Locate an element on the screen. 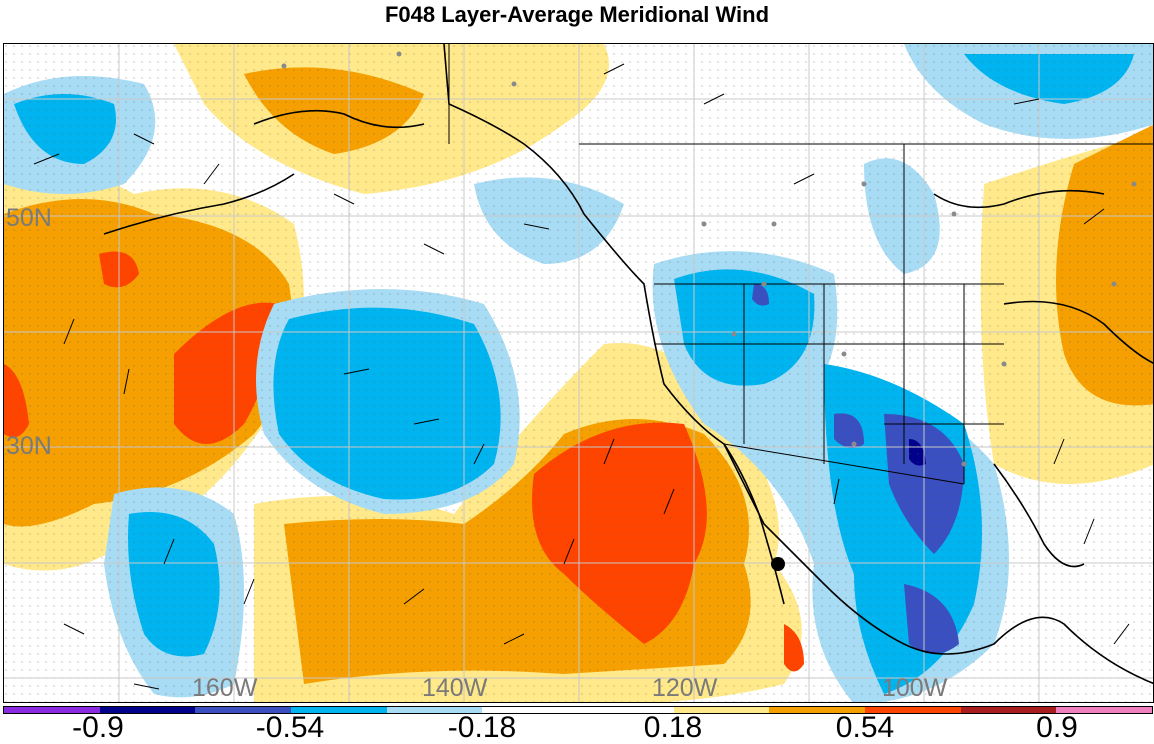 This screenshot has width=1154, height=744. lat-label-30n: 30N is located at coordinates (29, 446).